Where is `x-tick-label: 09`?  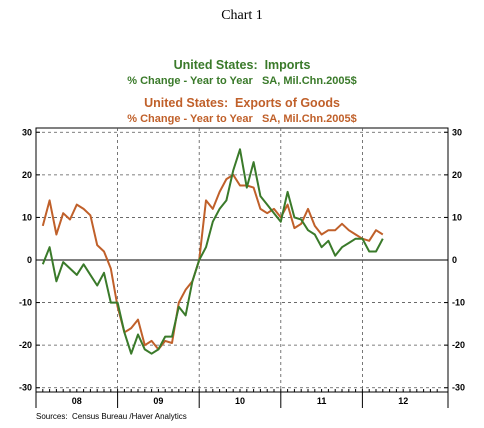 x-tick-label: 09 is located at coordinates (158, 401).